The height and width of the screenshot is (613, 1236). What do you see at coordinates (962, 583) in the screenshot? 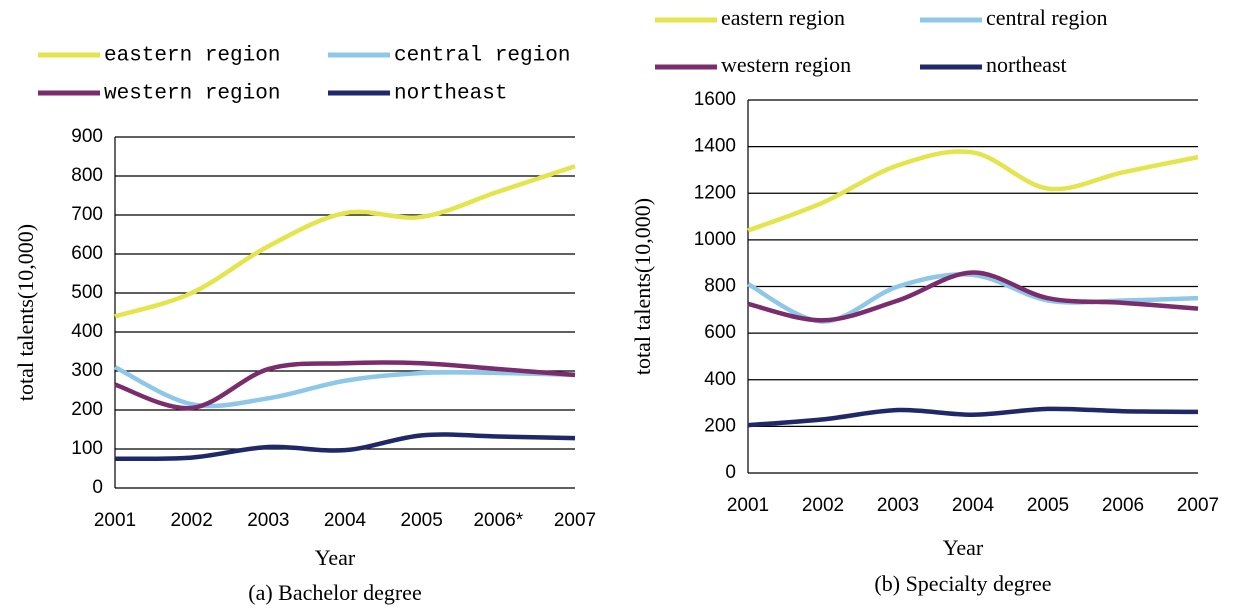
I see `caption: (b) Specialty degree` at bounding box center [962, 583].